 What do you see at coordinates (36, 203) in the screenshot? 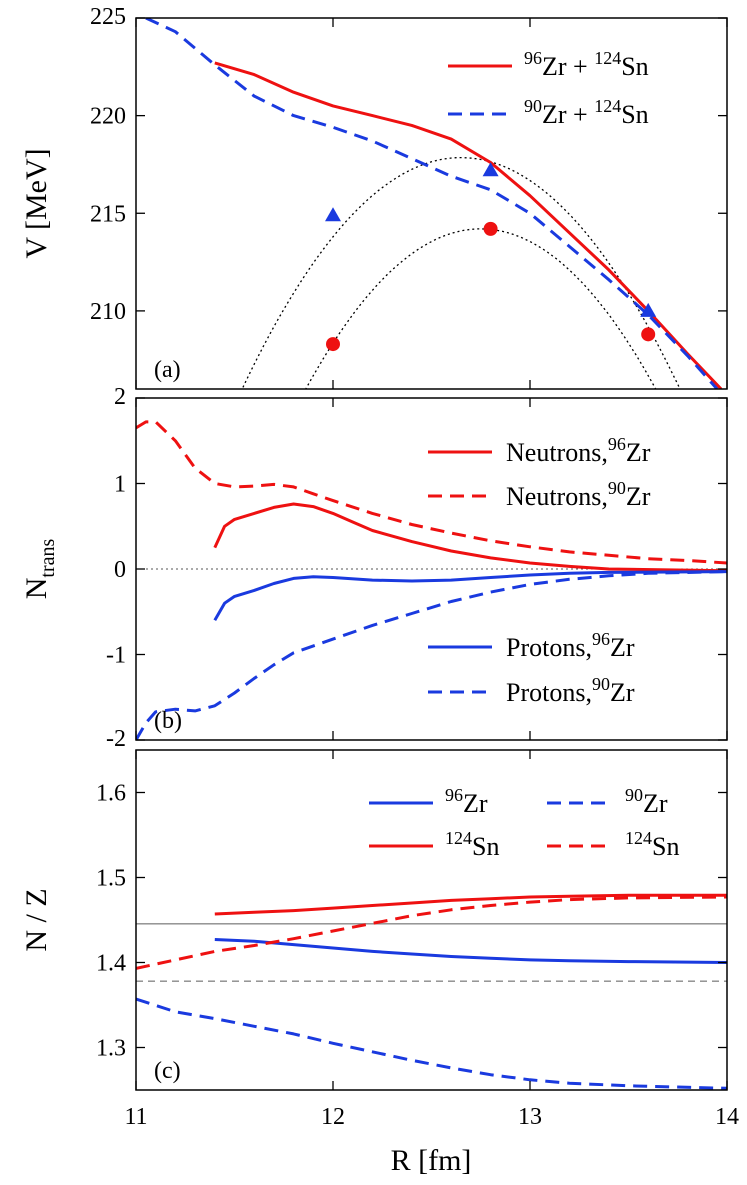
I see `ylabel: V [MeV]` at bounding box center [36, 203].